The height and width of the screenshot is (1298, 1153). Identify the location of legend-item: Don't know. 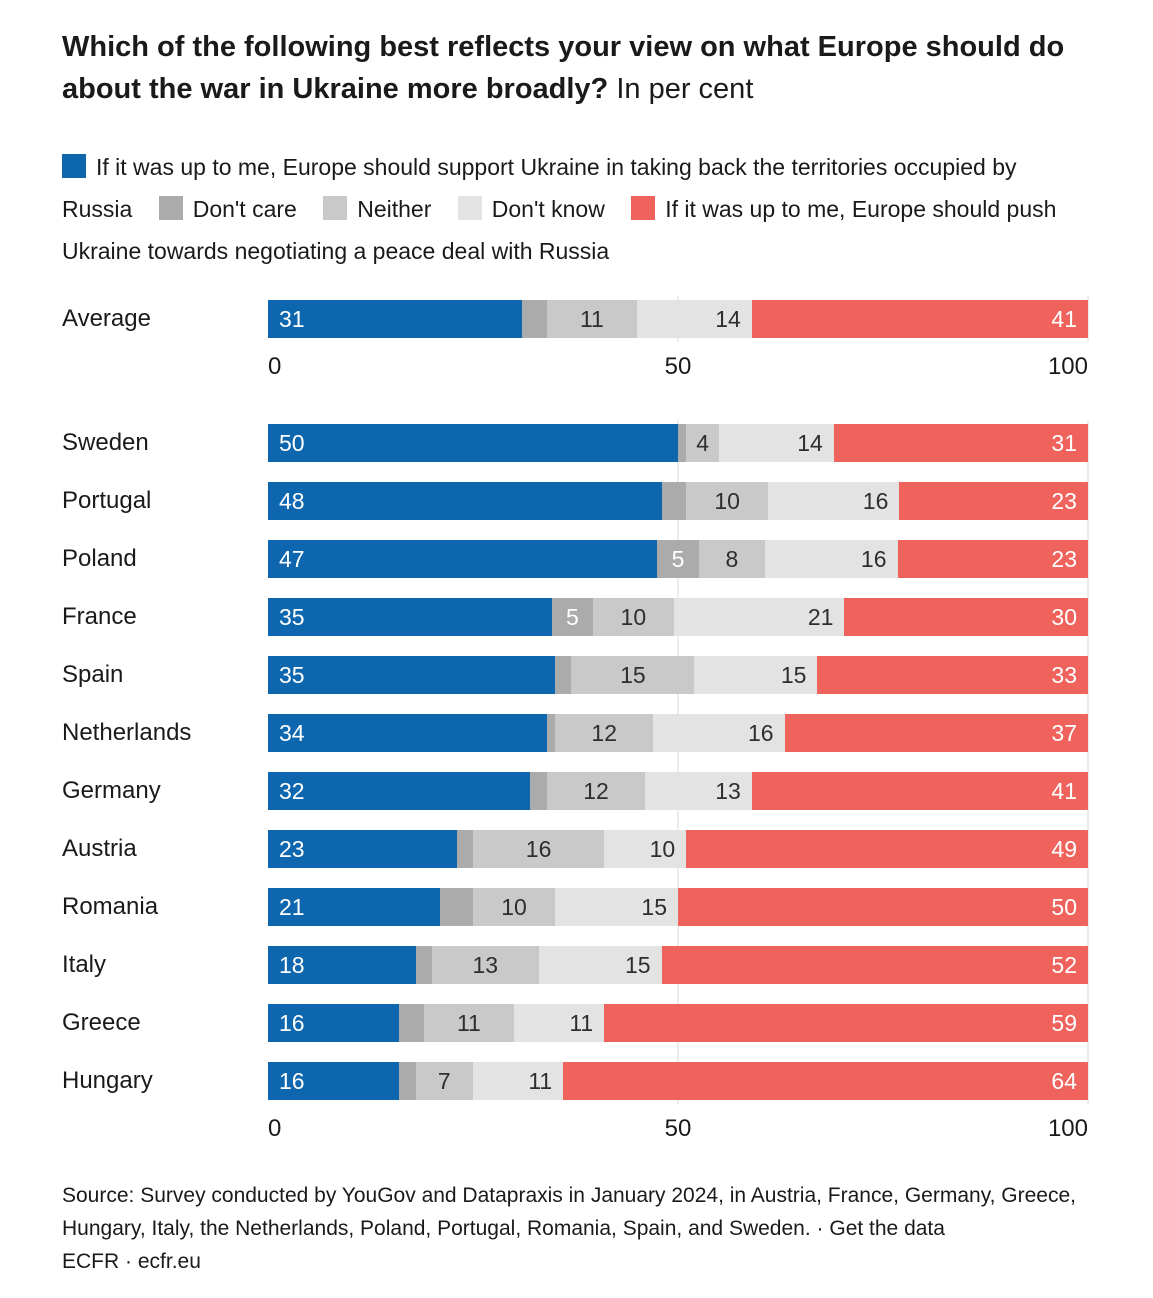
(521, 209).